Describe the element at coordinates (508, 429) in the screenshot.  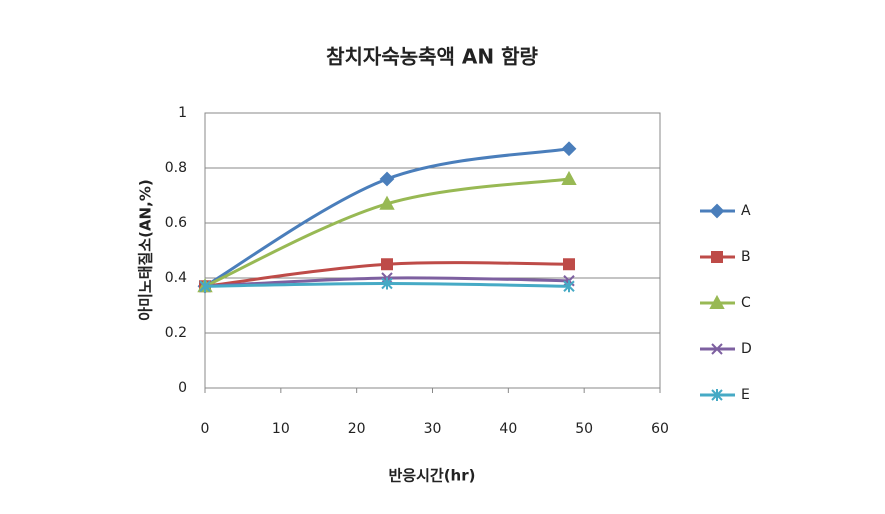
I see `x-tick-label: 40` at that location.